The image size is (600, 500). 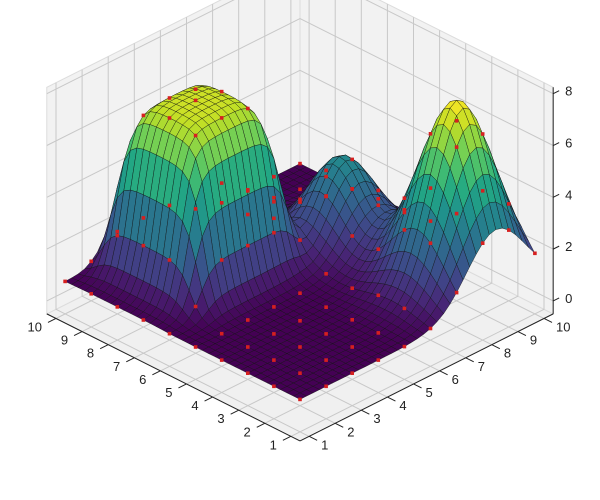 I want to click on x-tick-label: 10, so click(x=34, y=326).